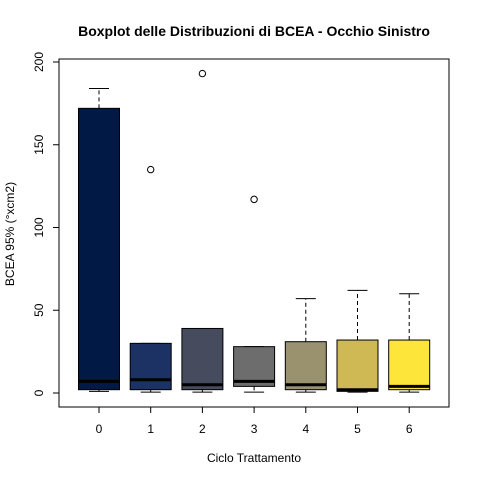  What do you see at coordinates (409, 429) in the screenshot?
I see `x-tick-label: 6` at bounding box center [409, 429].